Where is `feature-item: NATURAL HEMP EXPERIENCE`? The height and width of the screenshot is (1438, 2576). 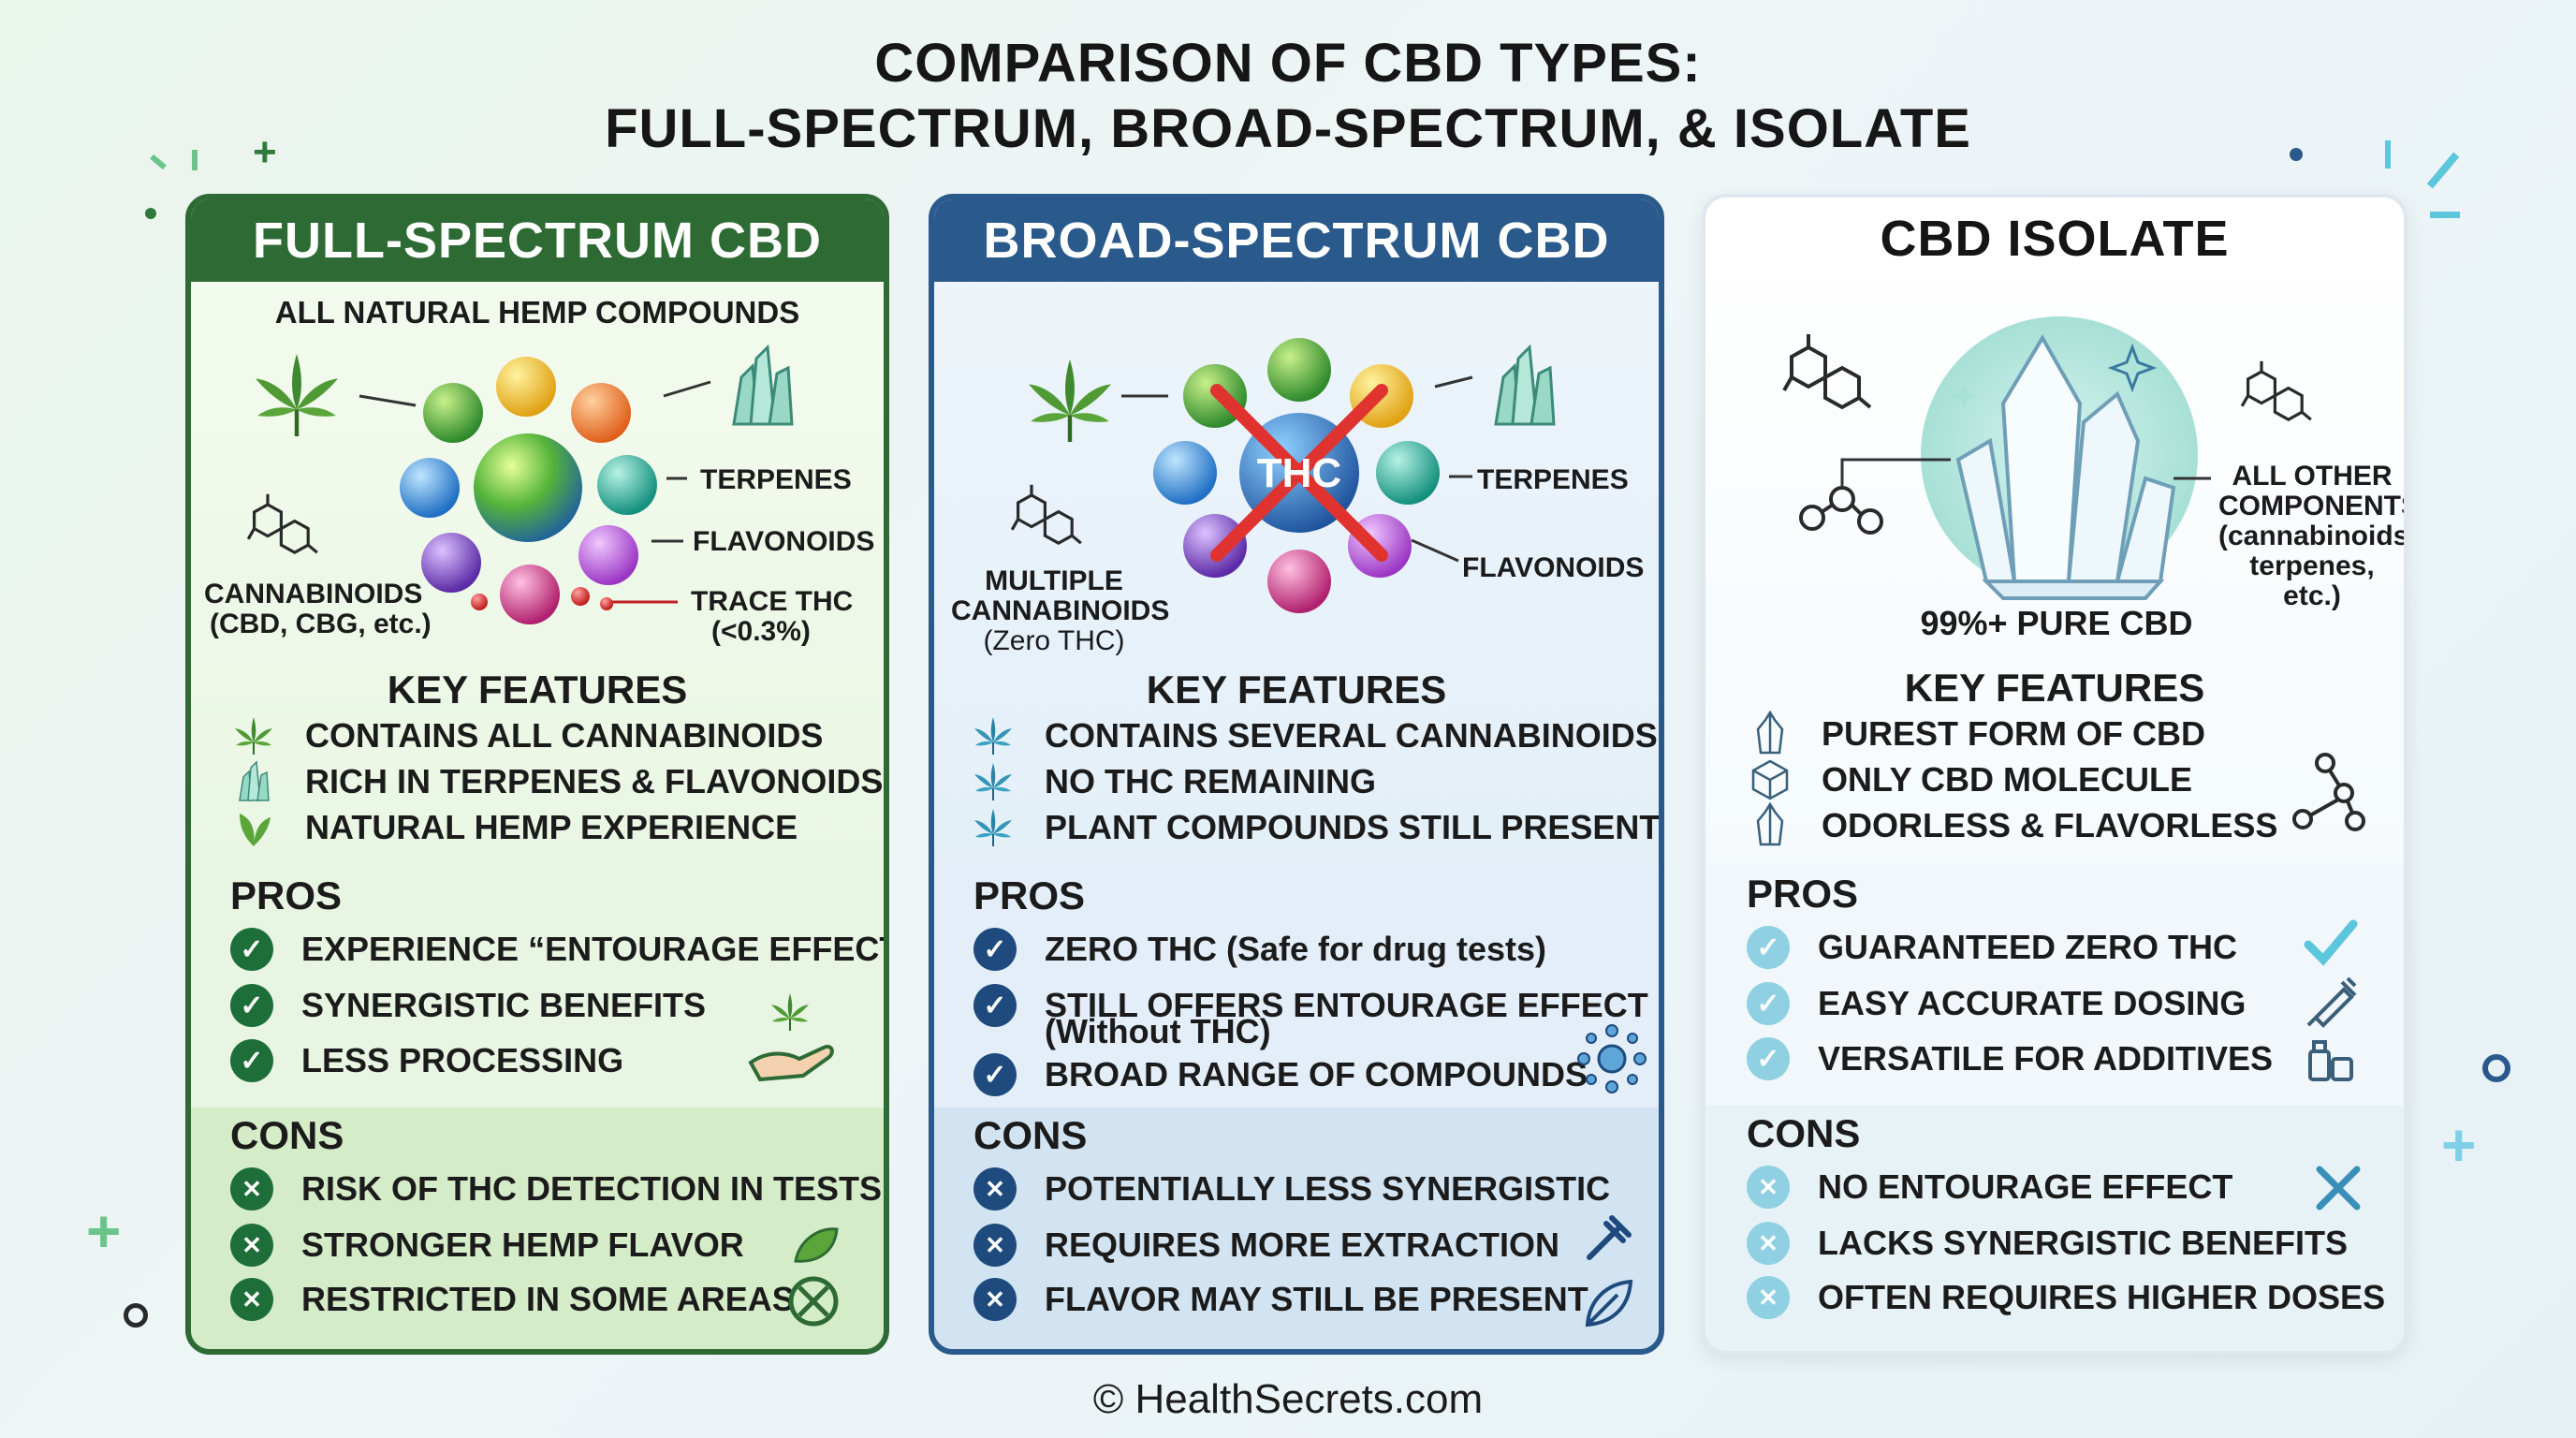 feature-item: NATURAL HEMP EXPERIENCE is located at coordinates (514, 827).